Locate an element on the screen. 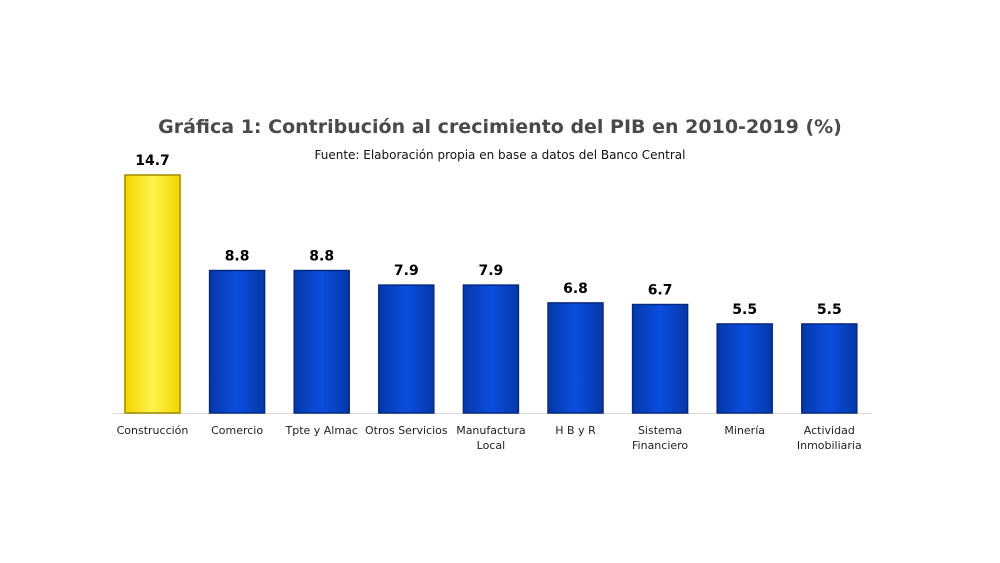 The width and height of the screenshot is (1000, 563). bar-tpte-y-almac is located at coordinates (321, 341).